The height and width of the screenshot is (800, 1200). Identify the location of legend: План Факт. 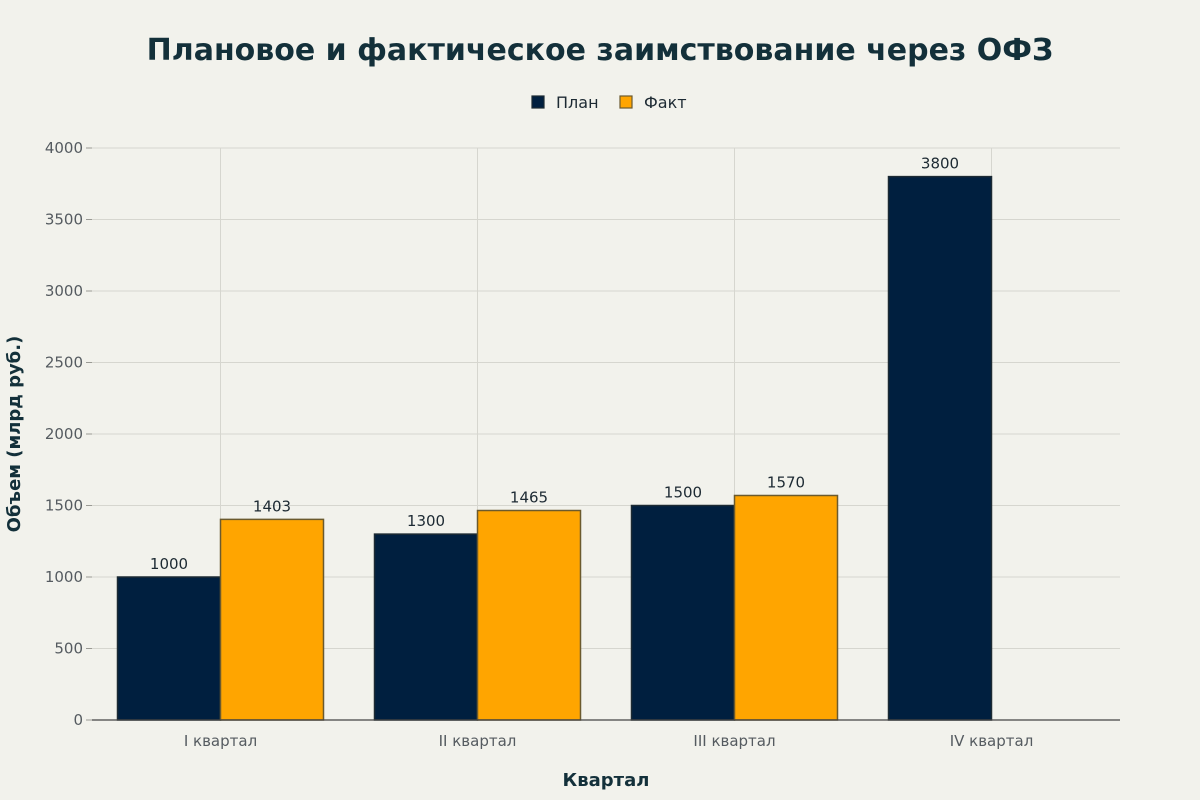
(609, 102).